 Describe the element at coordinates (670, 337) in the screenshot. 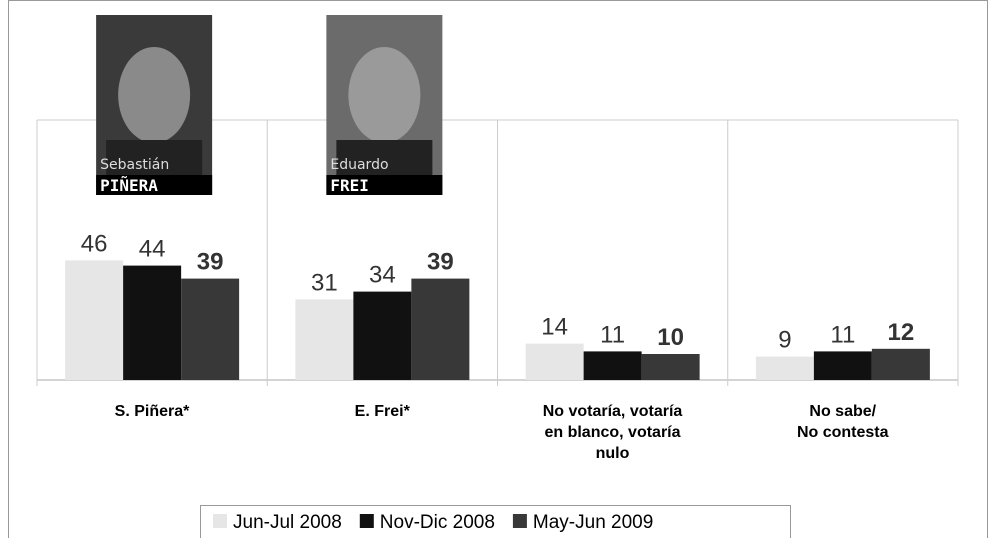

I see `data-label: 10` at that location.